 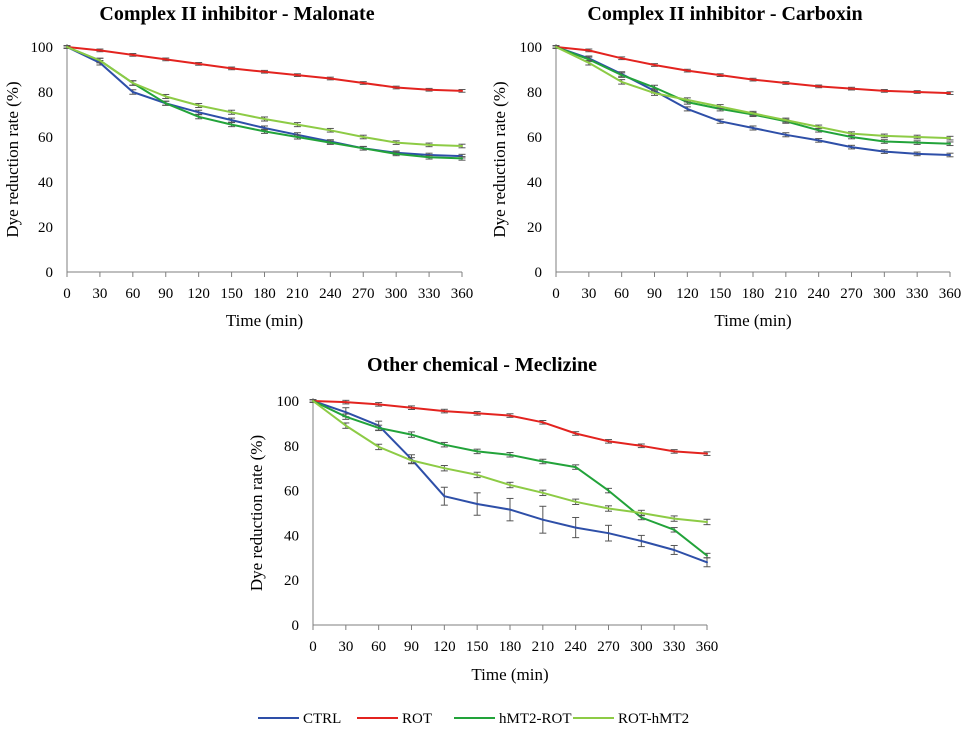 What do you see at coordinates (264, 97) in the screenshot?
I see `series-rot-hmt2` at bounding box center [264, 97].